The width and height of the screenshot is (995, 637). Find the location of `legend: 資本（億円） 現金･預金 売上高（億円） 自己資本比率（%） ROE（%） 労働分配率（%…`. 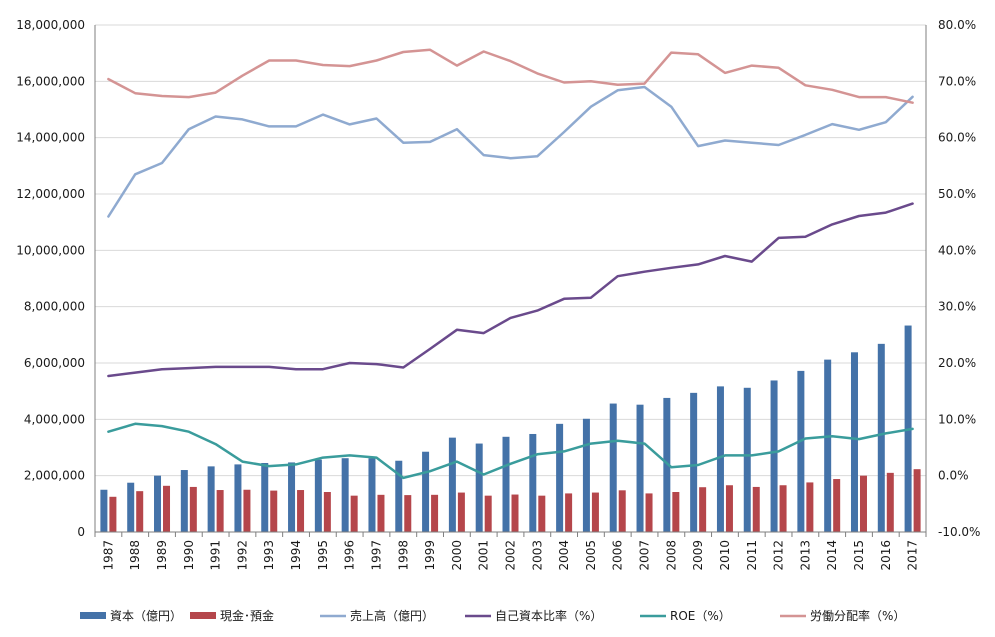

legend: 資本（億円） 現金･預金 売上高（億円） 自己資本比率（%） ROE（%） 労働分配率（%… is located at coordinates (492, 615).